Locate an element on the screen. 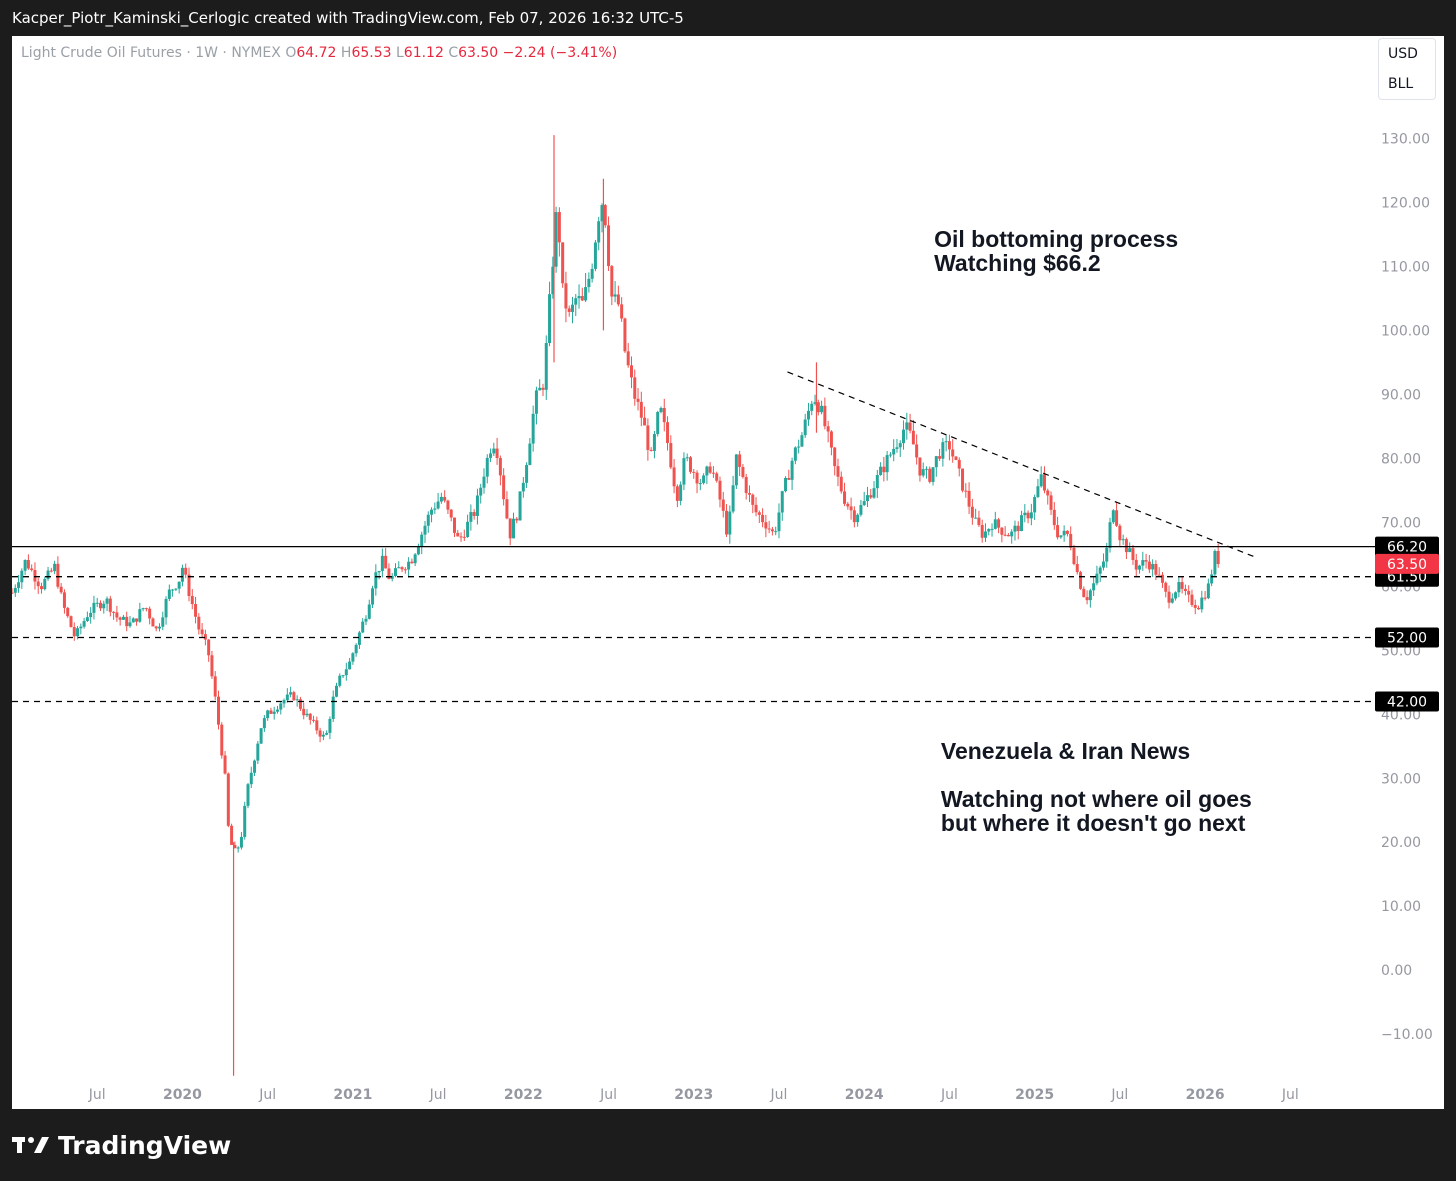 The height and width of the screenshot is (1181, 1456). currency-unit-selector: USD BLL is located at coordinates (1407, 69).